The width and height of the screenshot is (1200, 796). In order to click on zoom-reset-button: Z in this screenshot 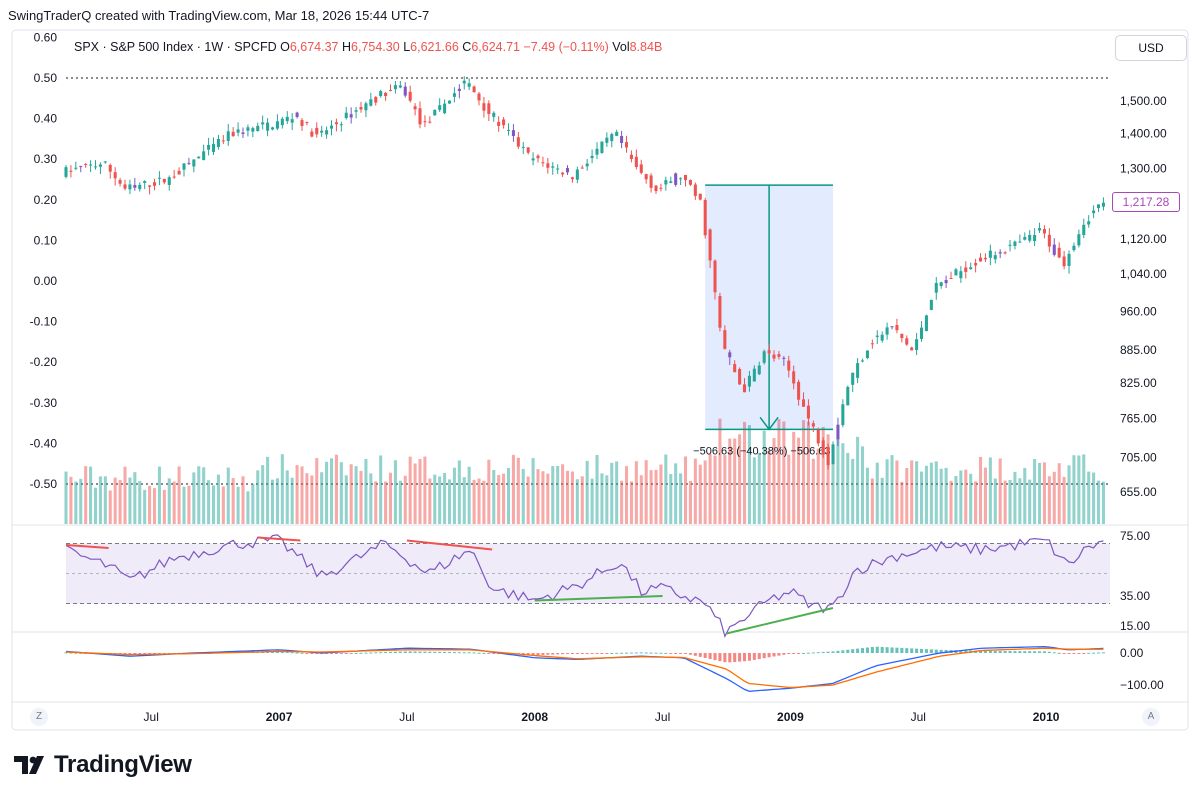, I will do `click(39, 717)`.